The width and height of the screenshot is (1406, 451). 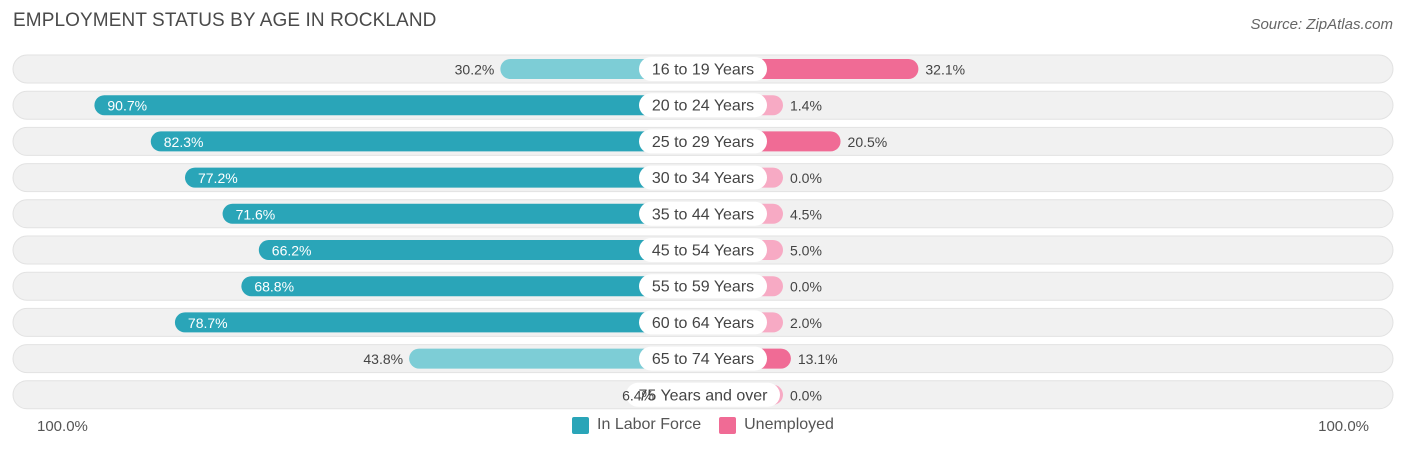 I want to click on legend-swatch-labor-force, so click(x=581, y=425).